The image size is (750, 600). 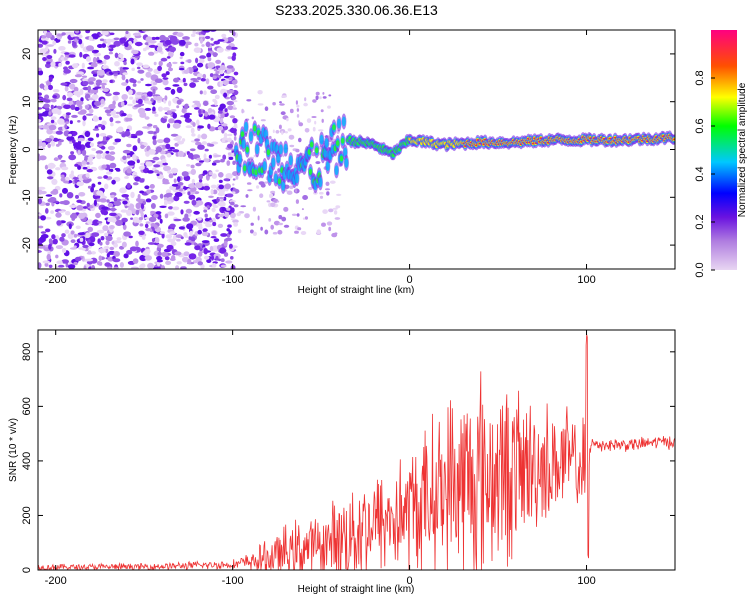 What do you see at coordinates (13, 150) in the screenshot?
I see `spectrogram-y-label: Frequency (Hz)` at bounding box center [13, 150].